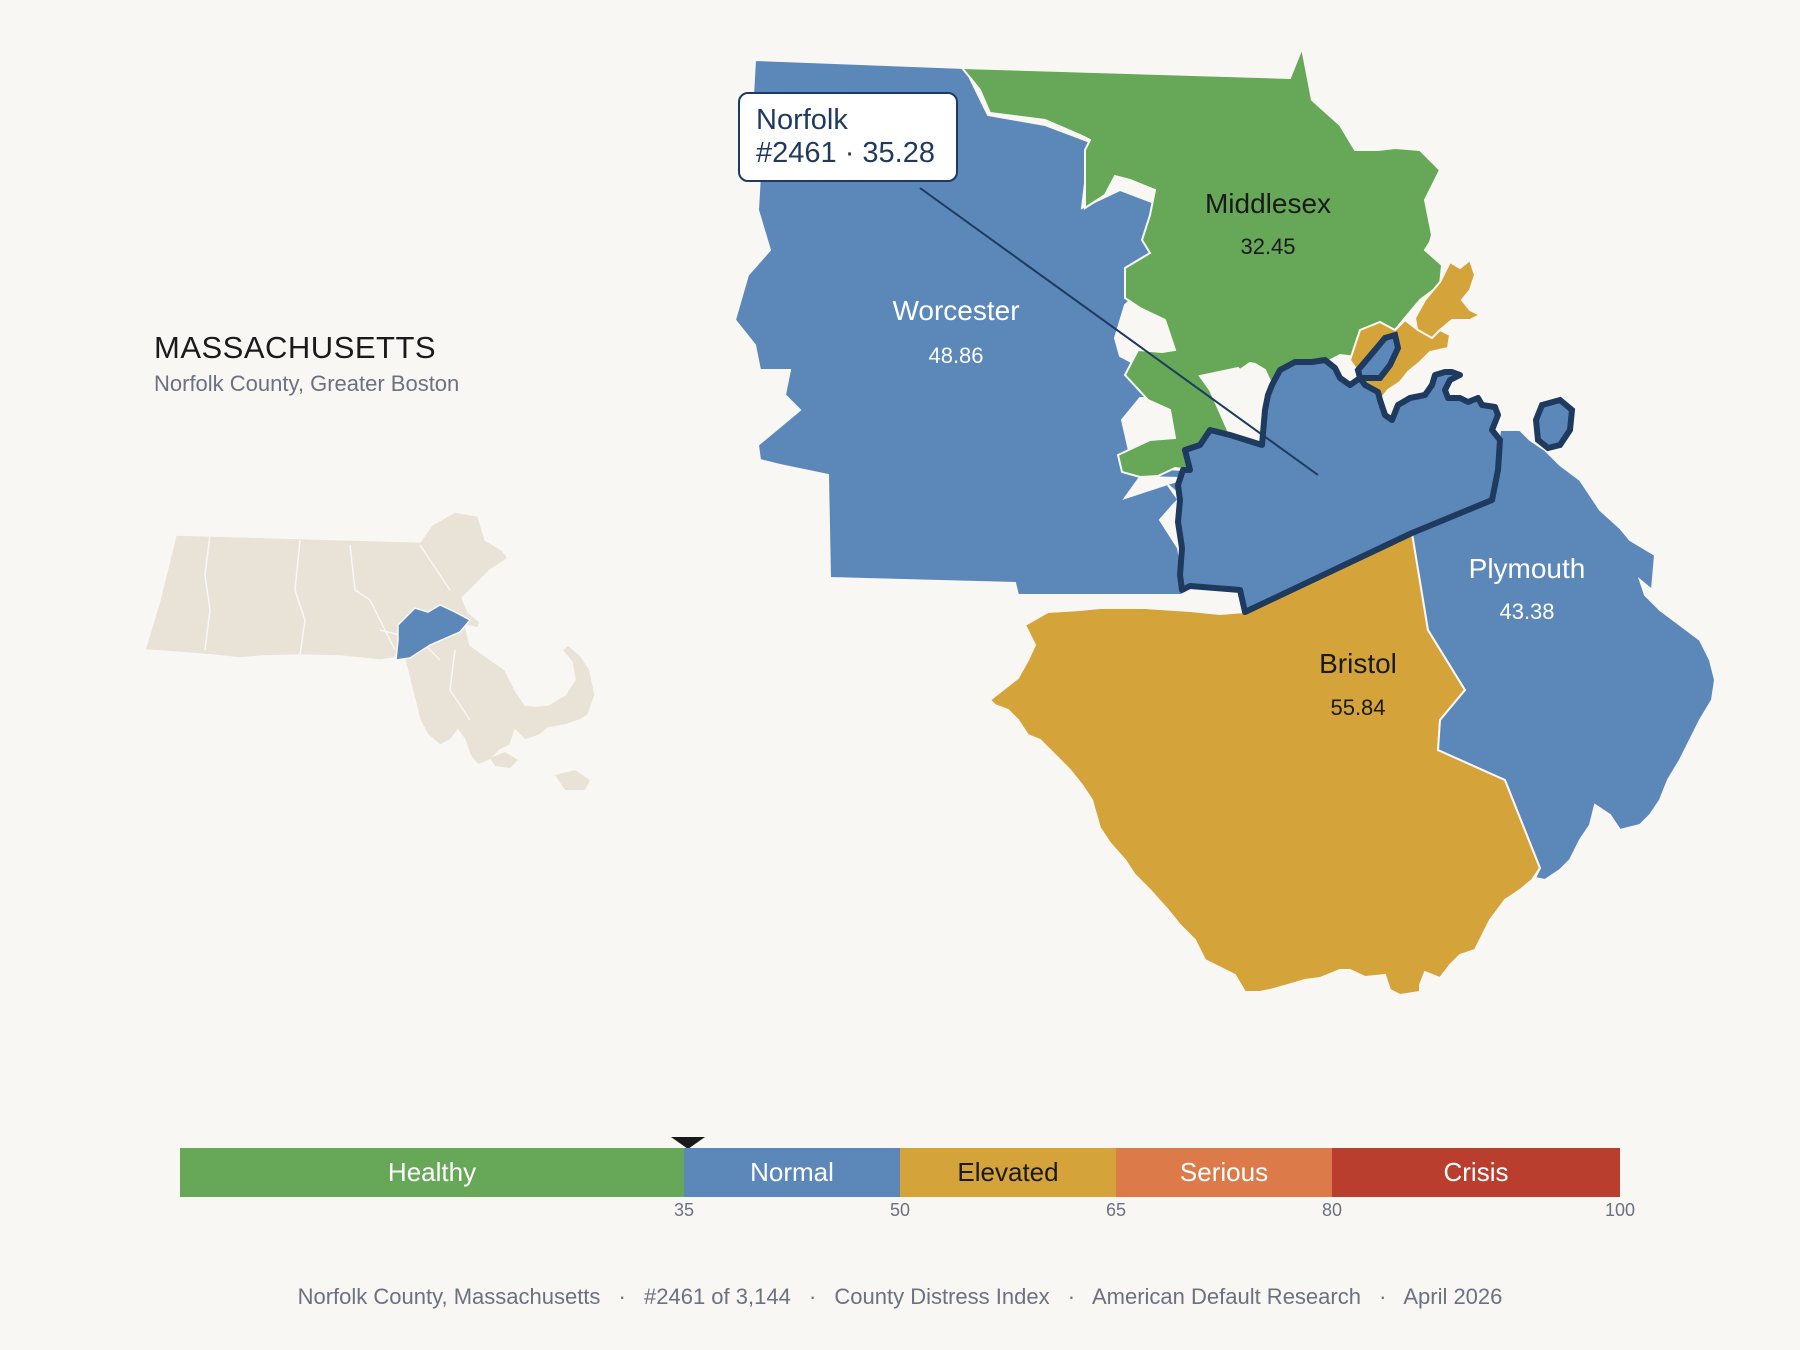 This screenshot has width=1800, height=1350. What do you see at coordinates (1378, 356) in the screenshot?
I see `county-suffolk-winthrop` at bounding box center [1378, 356].